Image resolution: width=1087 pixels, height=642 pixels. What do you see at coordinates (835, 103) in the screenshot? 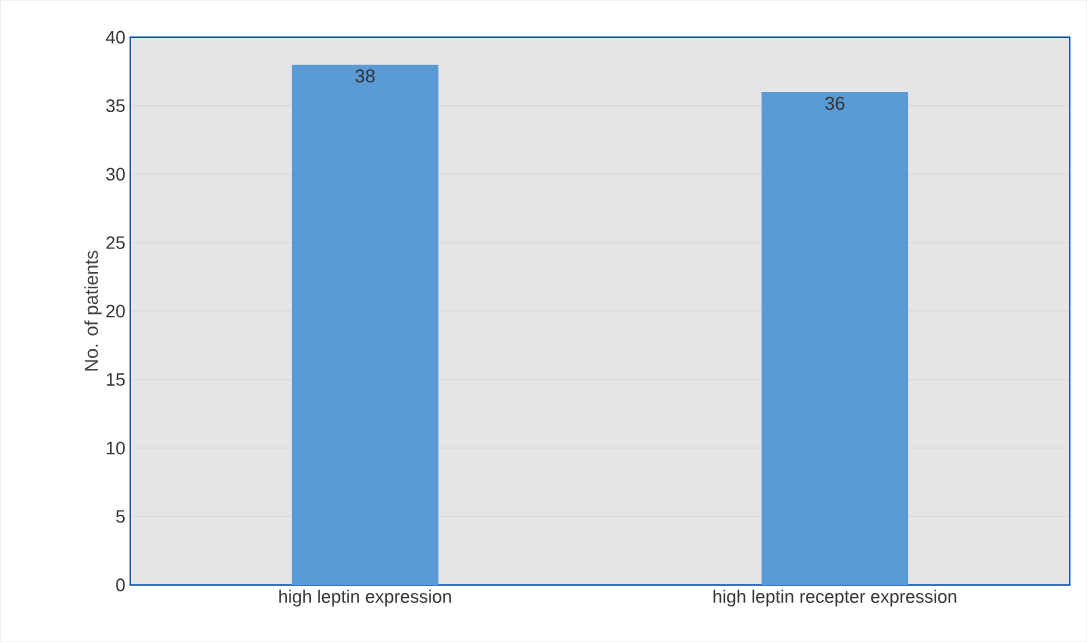
I see `data-label: 36` at bounding box center [835, 103].